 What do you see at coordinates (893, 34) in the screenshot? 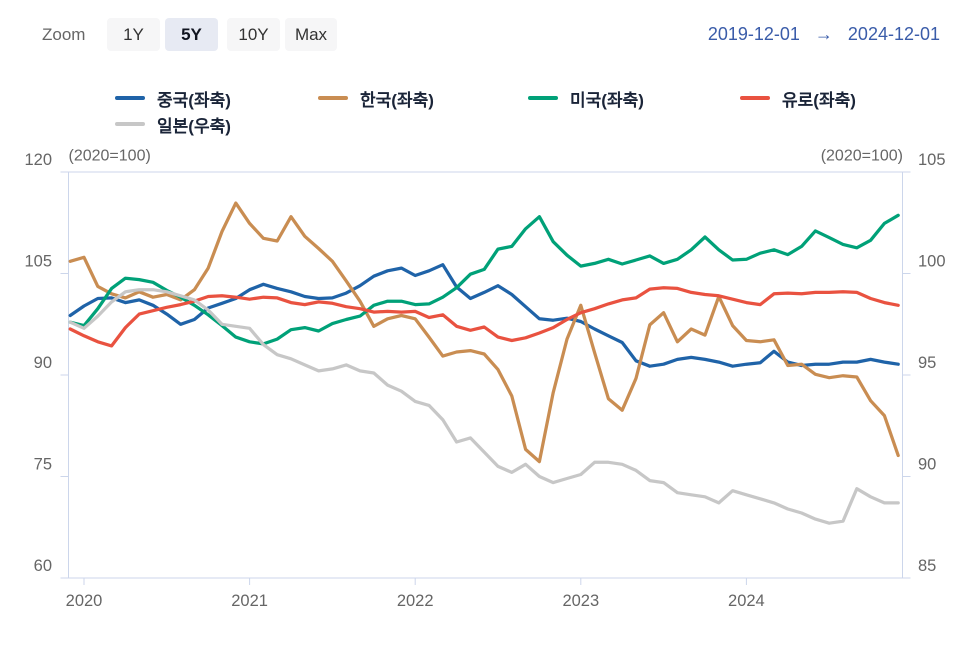
I see `date-to-input: 2024-12-01` at bounding box center [893, 34].